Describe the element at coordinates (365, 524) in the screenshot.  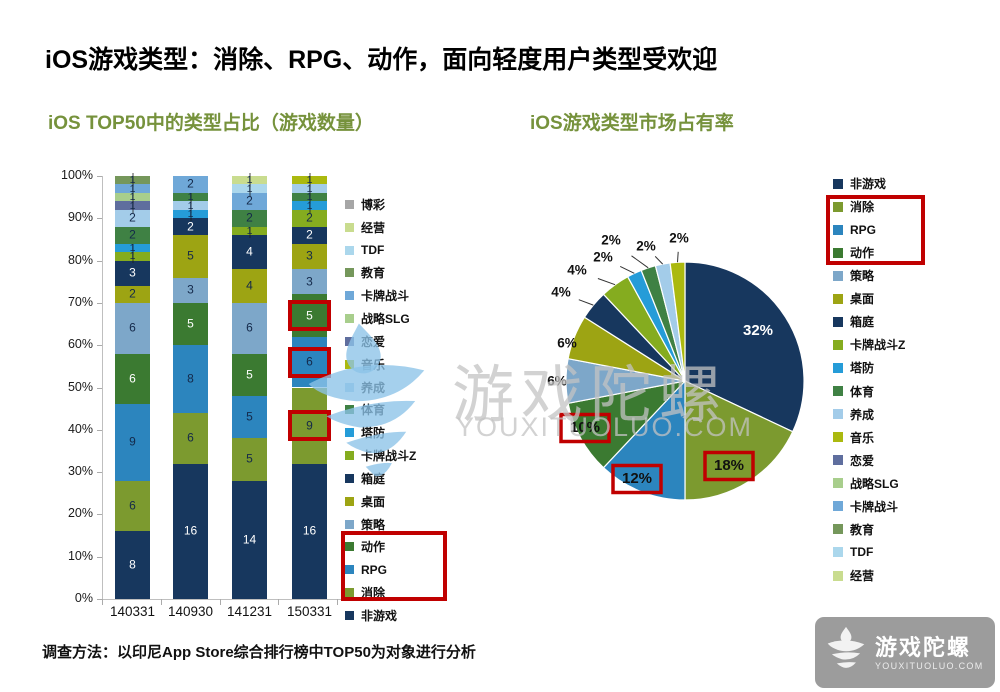
I see `bar-legend-item-14: 策略` at that location.